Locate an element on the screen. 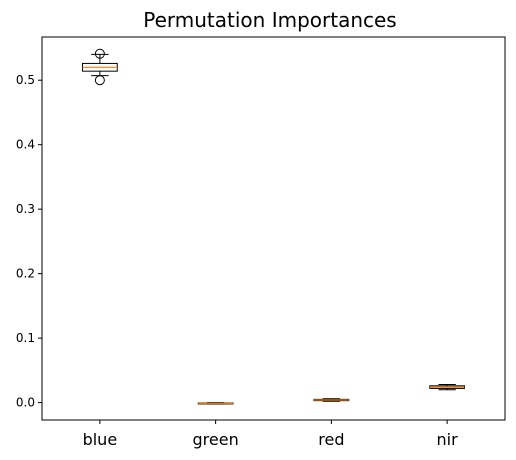 Image resolution: width=516 pixels, height=460 pixels. y-tick-label: 0.4 is located at coordinates (25, 145).